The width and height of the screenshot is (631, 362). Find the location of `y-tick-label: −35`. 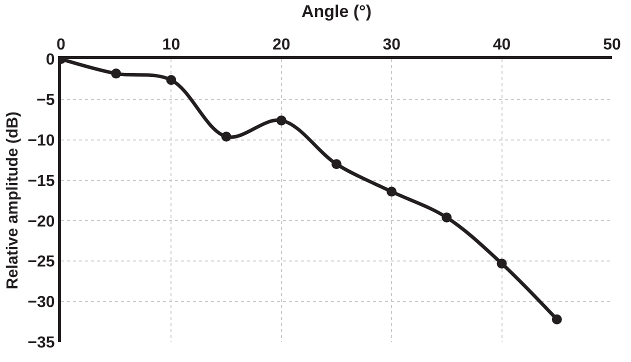

y-tick-label: −35 is located at coordinates (41, 343).